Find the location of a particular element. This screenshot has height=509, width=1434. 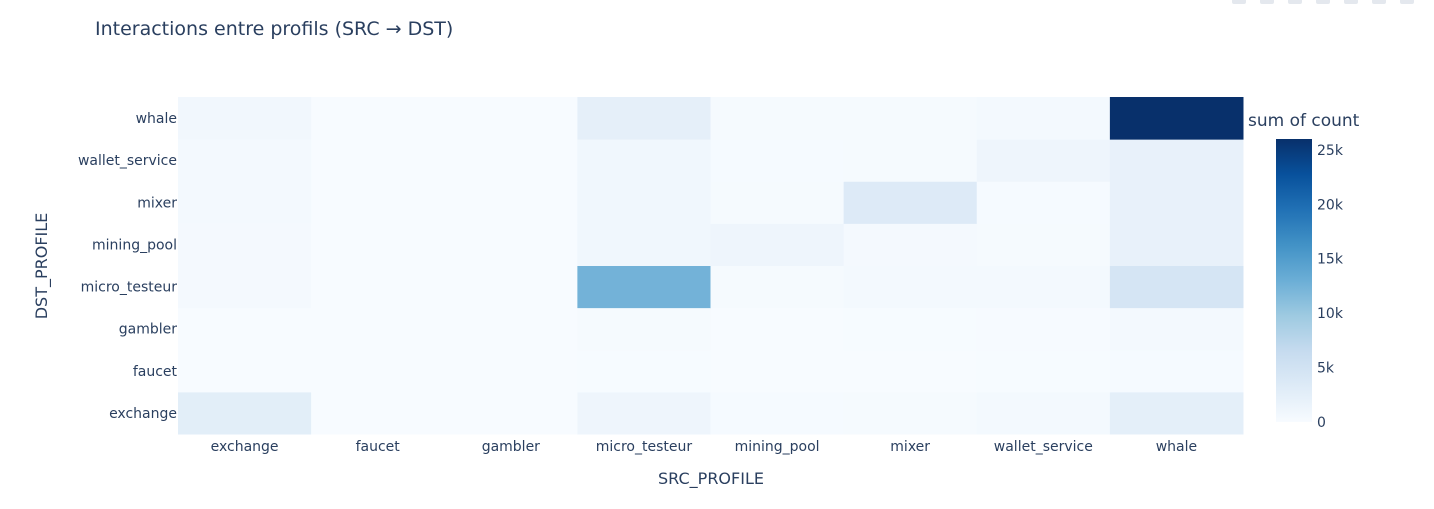

colorbar-tick-label: 20k is located at coordinates (1330, 205).